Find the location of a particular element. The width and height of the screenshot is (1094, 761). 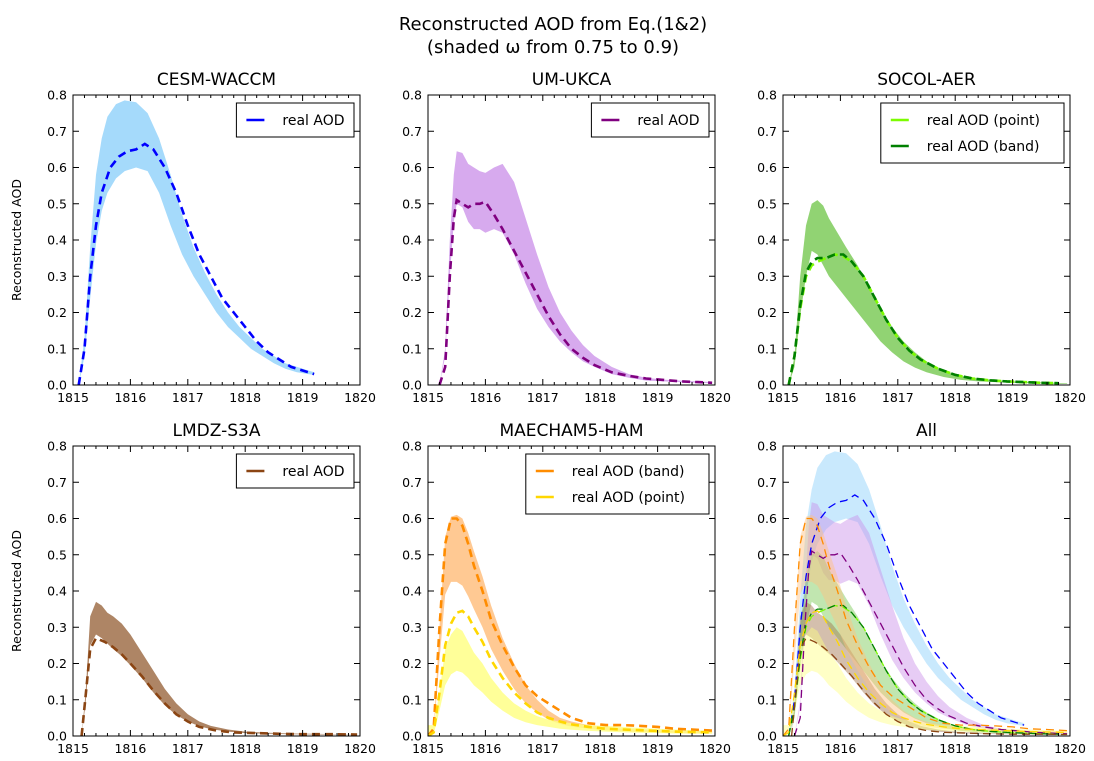

panel-title: LMDZ-S3A is located at coordinates (217, 431).